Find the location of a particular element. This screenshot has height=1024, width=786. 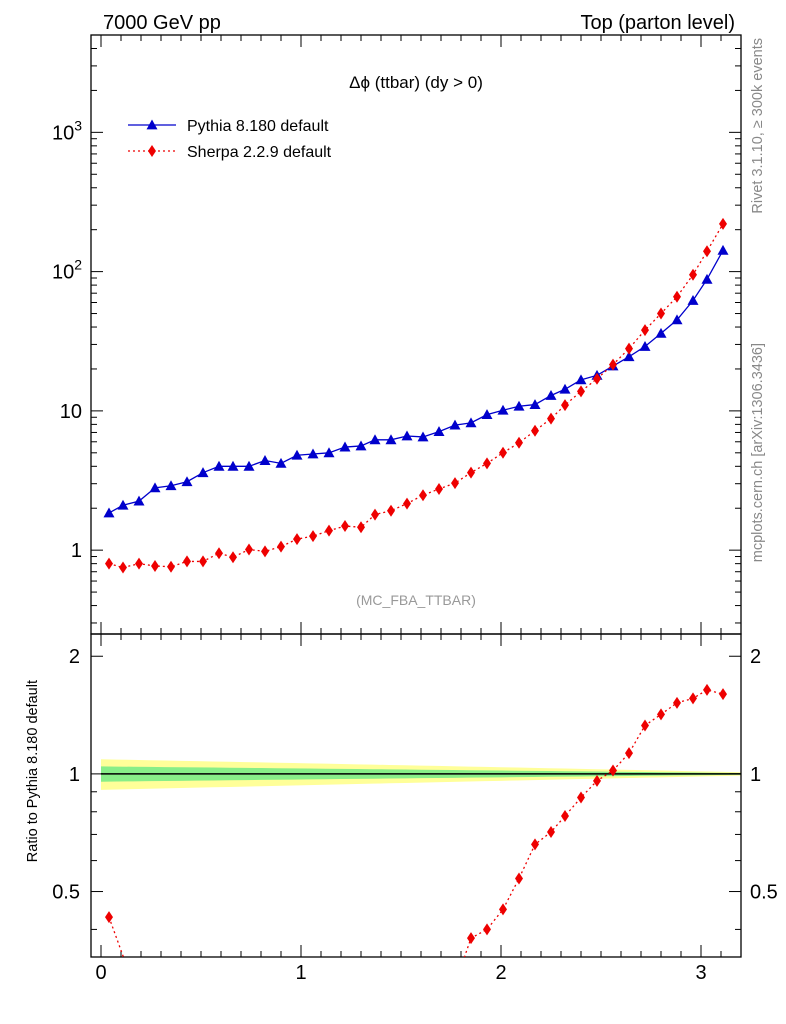

legend-pythia-marker is located at coordinates (152, 124).